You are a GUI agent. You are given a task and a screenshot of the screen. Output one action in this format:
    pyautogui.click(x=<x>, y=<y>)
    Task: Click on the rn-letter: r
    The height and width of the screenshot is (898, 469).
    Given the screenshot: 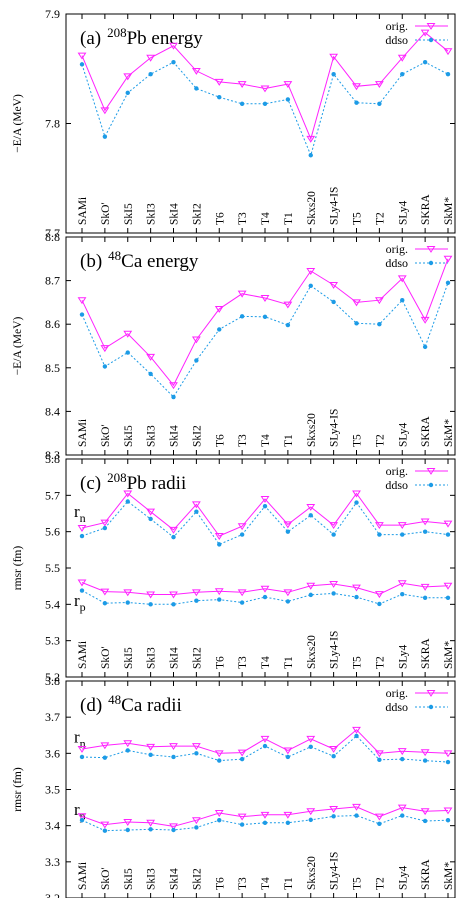 What is the action you would take?
    pyautogui.click(x=77, y=736)
    